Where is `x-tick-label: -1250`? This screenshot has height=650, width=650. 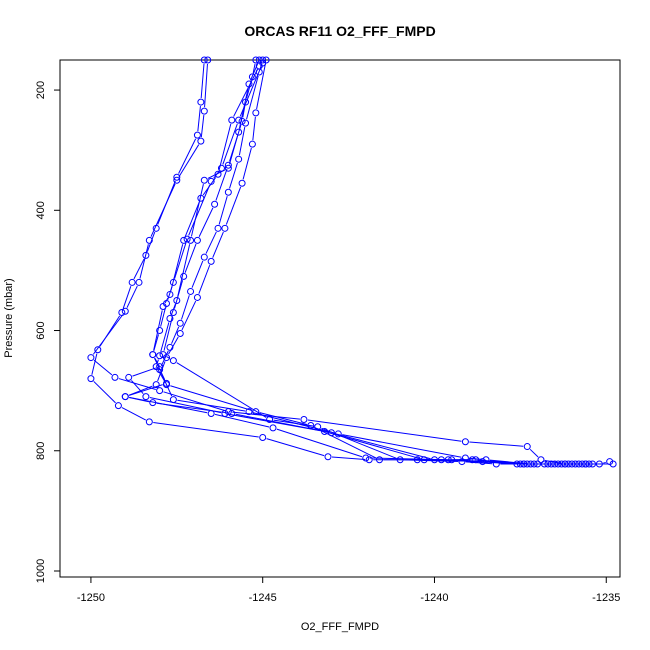
x-tick-label: -1250 is located at coordinates (91, 598).